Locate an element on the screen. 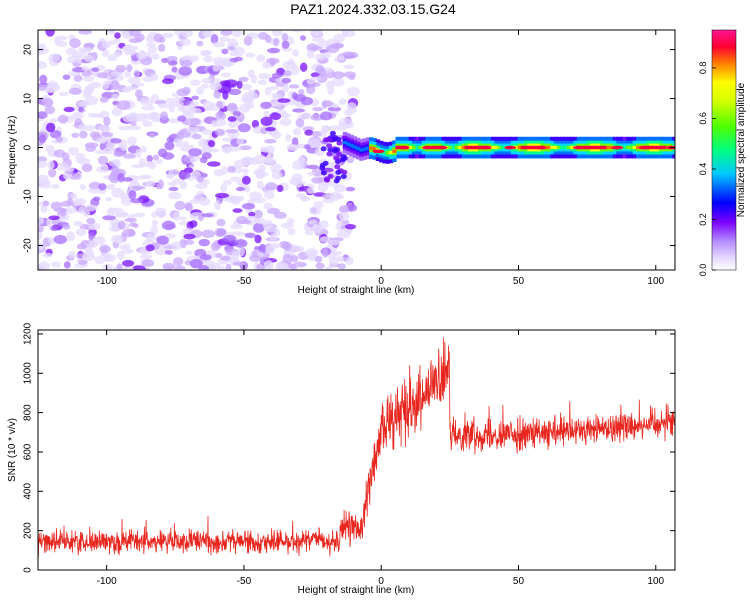  colorbar-gradient is located at coordinates (724, 150).